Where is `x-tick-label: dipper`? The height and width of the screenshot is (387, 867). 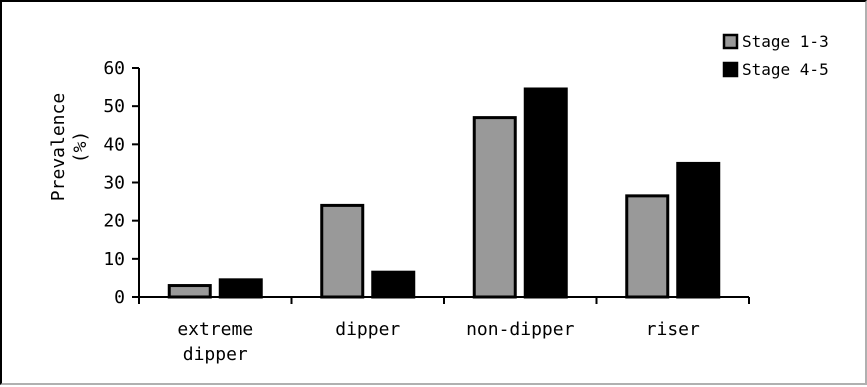
x-tick-label: dipper is located at coordinates (367, 329).